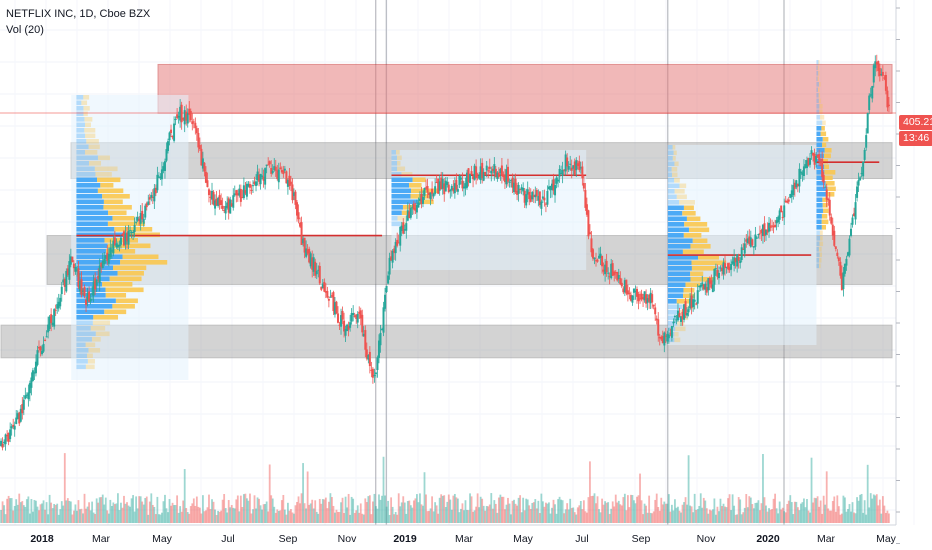 The image size is (932, 550). I want to click on volume-profile-range, so click(489, 210).